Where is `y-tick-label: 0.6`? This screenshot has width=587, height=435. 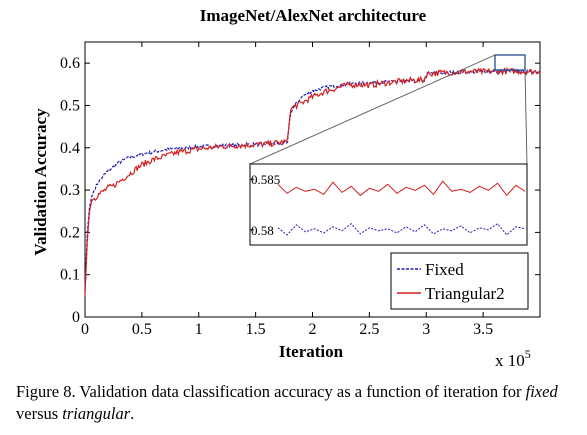
y-tick-label: 0.6 is located at coordinates (70, 63).